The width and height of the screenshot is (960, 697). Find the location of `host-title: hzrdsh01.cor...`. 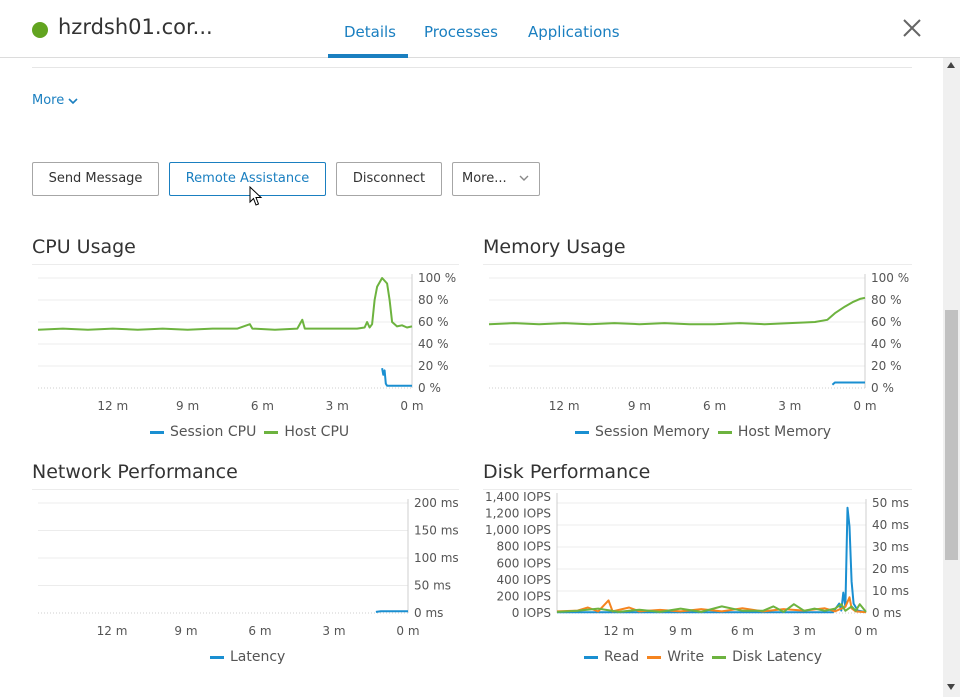

host-title: hzrdsh01.cor... is located at coordinates (135, 27).